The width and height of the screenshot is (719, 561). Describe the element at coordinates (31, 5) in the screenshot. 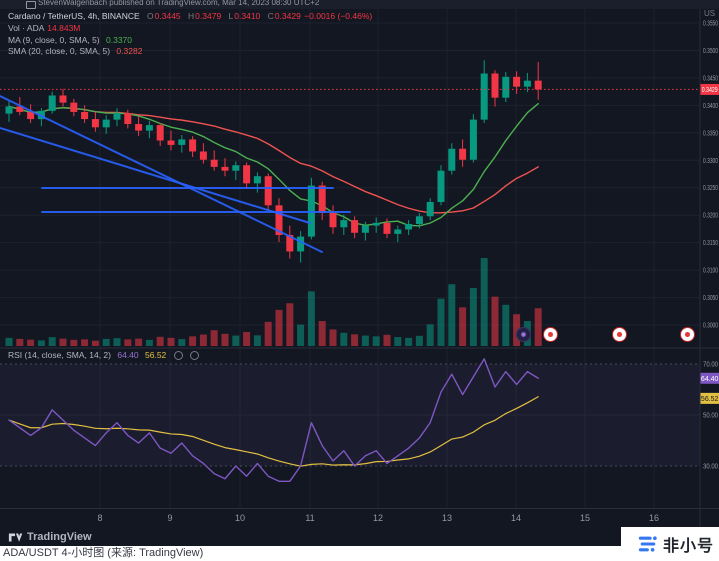

I see `camera-icon` at that location.